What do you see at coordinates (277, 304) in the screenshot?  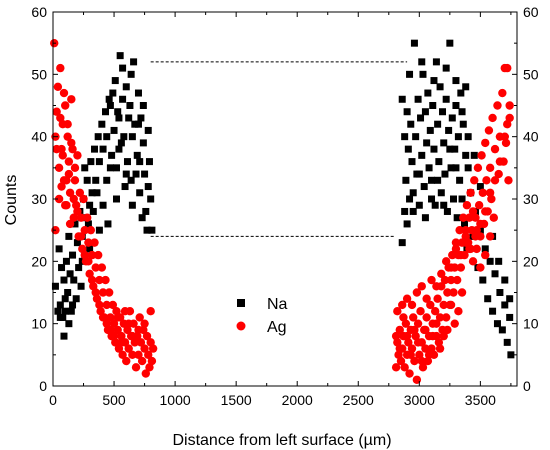 I see `legend-label-na: Na` at bounding box center [277, 304].